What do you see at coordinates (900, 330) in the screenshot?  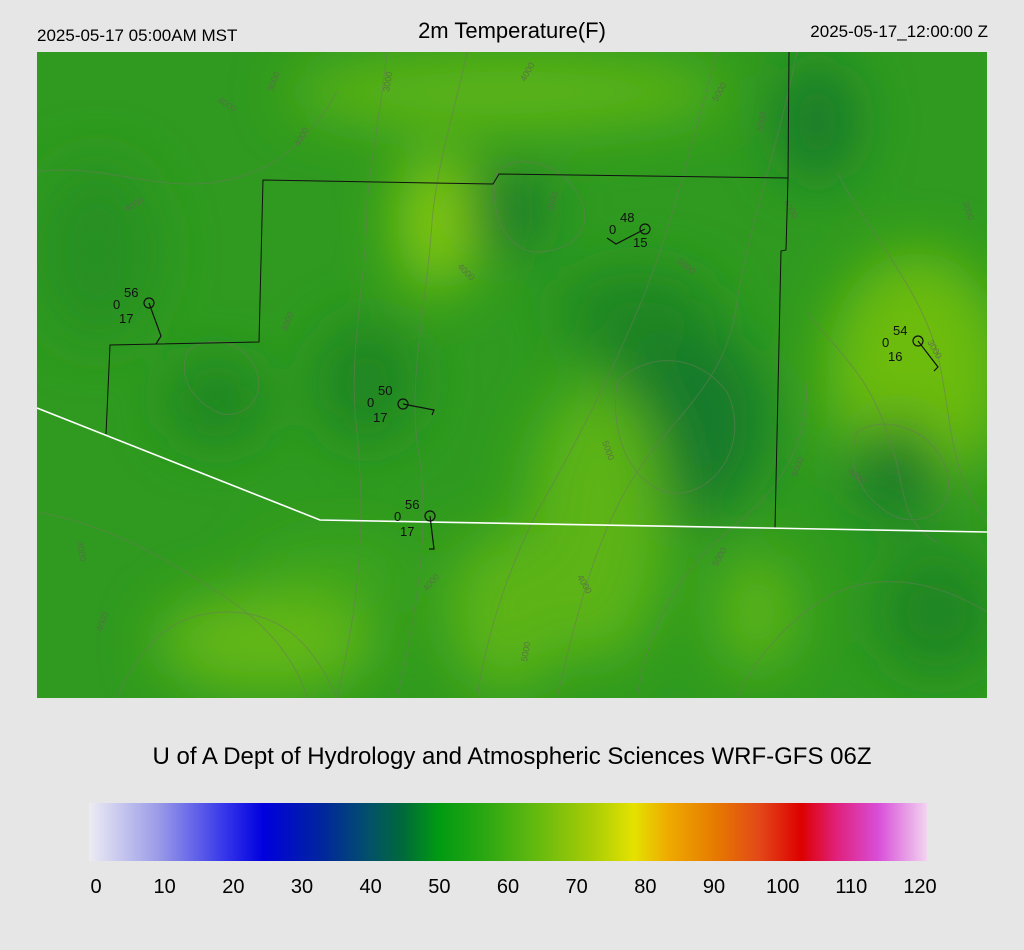 I see `station-temperature: 54` at bounding box center [900, 330].